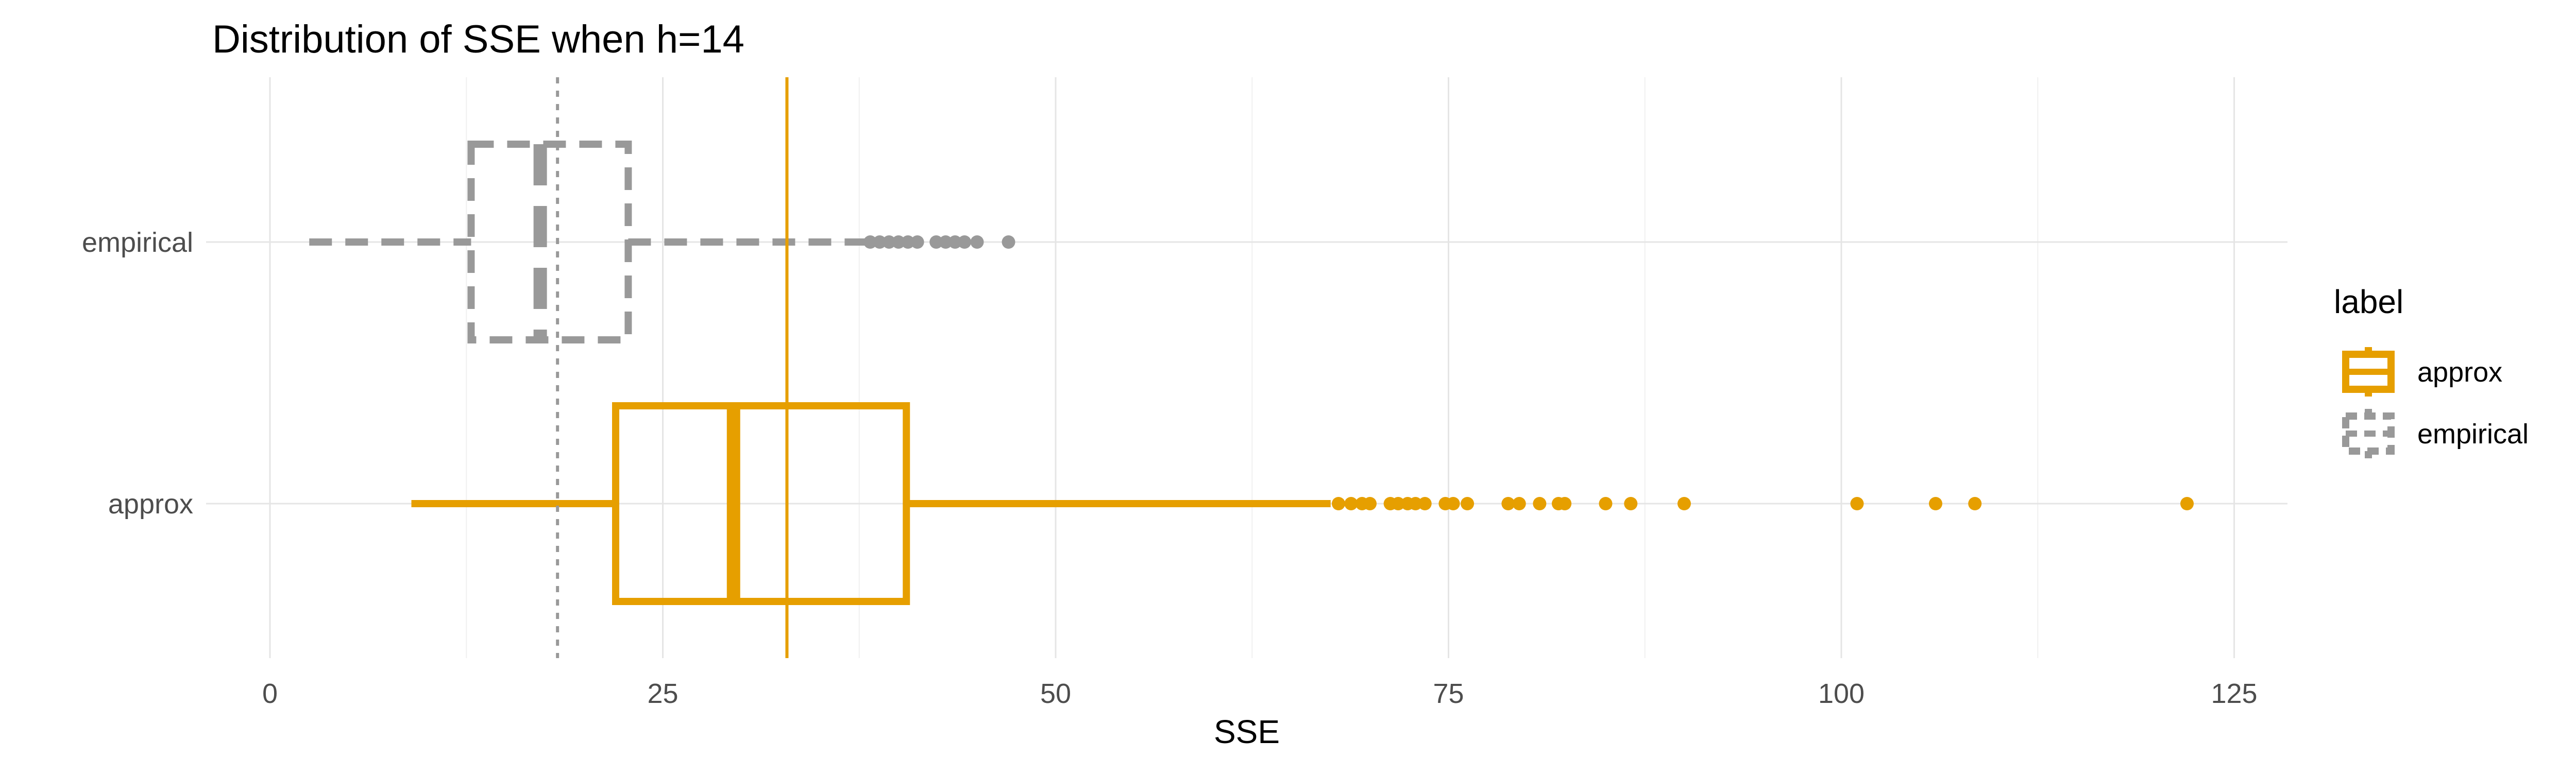  I want to click on legend-entry-empirical: empirical, so click(2435, 433).